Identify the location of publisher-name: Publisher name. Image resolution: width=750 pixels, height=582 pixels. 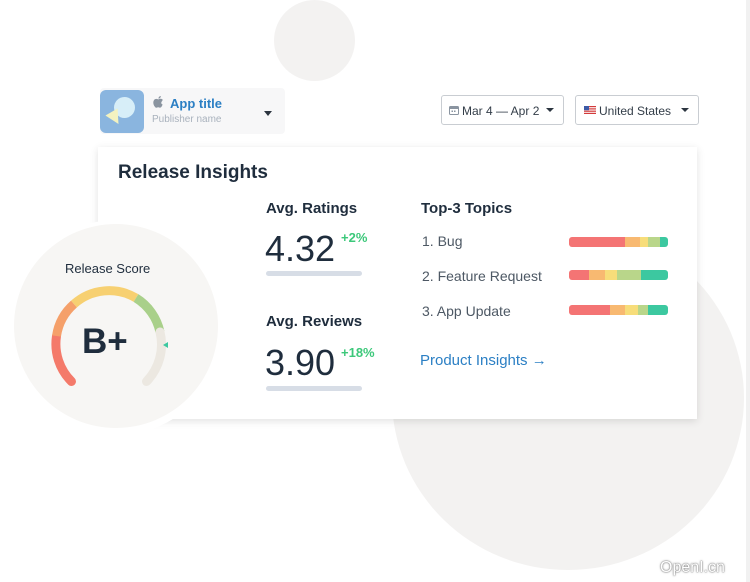
(187, 119).